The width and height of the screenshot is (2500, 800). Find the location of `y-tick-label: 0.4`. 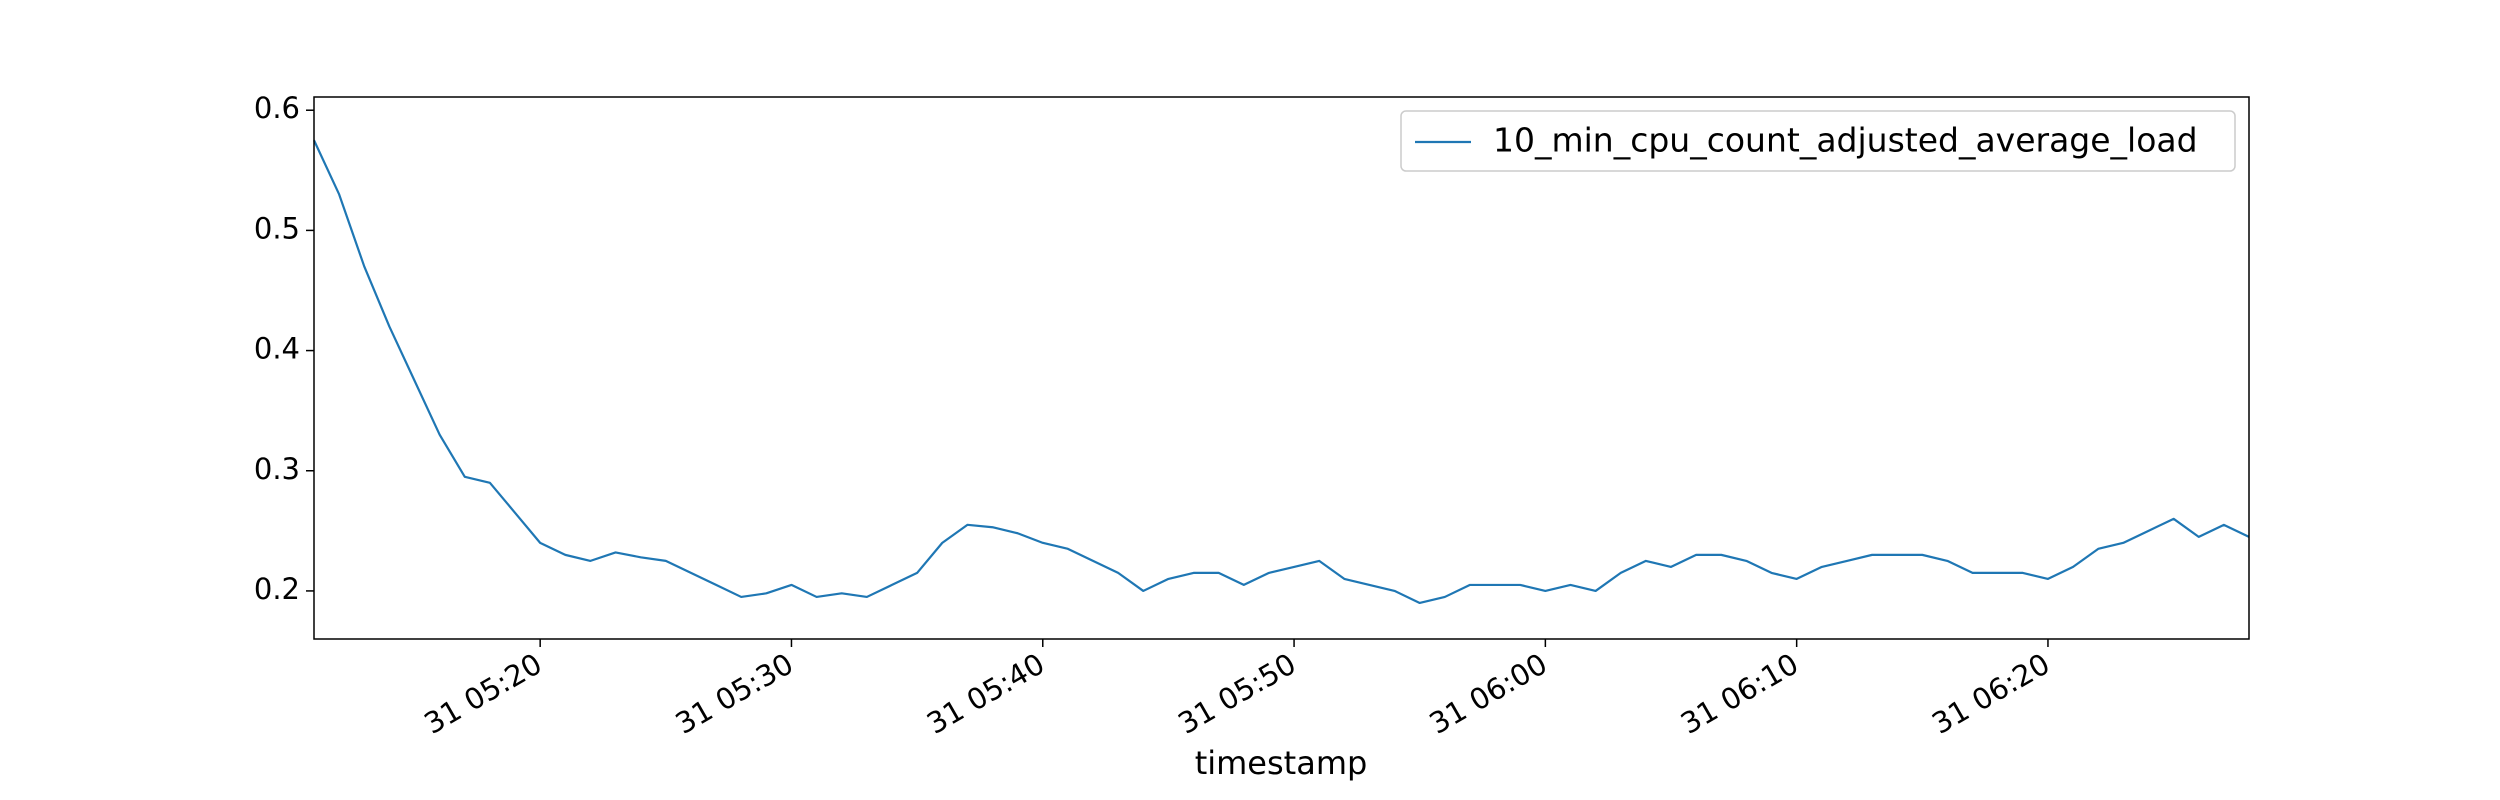

y-tick-label: 0.4 is located at coordinates (277, 349).